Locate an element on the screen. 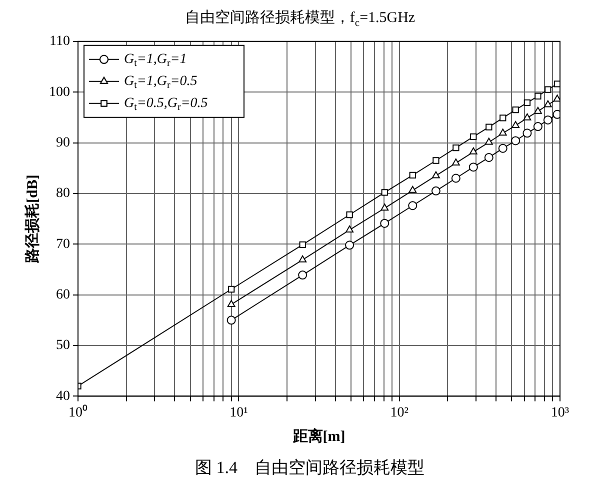 This screenshot has width=600, height=498. x-tick-label: 10¹ is located at coordinates (239, 412).